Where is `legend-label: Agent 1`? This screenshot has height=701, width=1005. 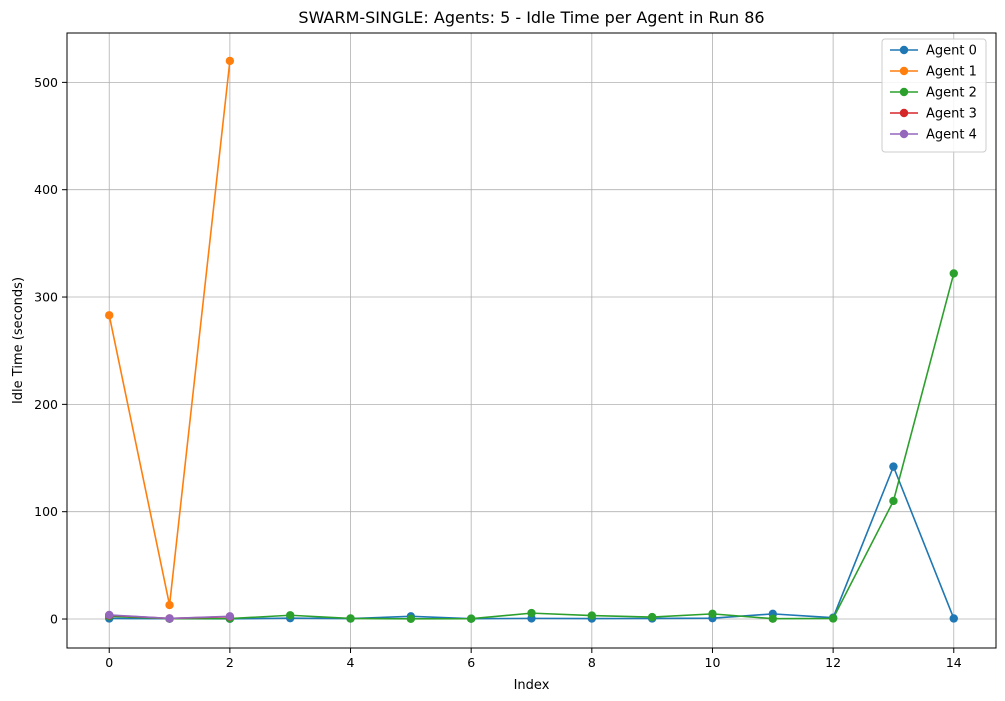 legend-label: Agent 1 is located at coordinates (951, 72).